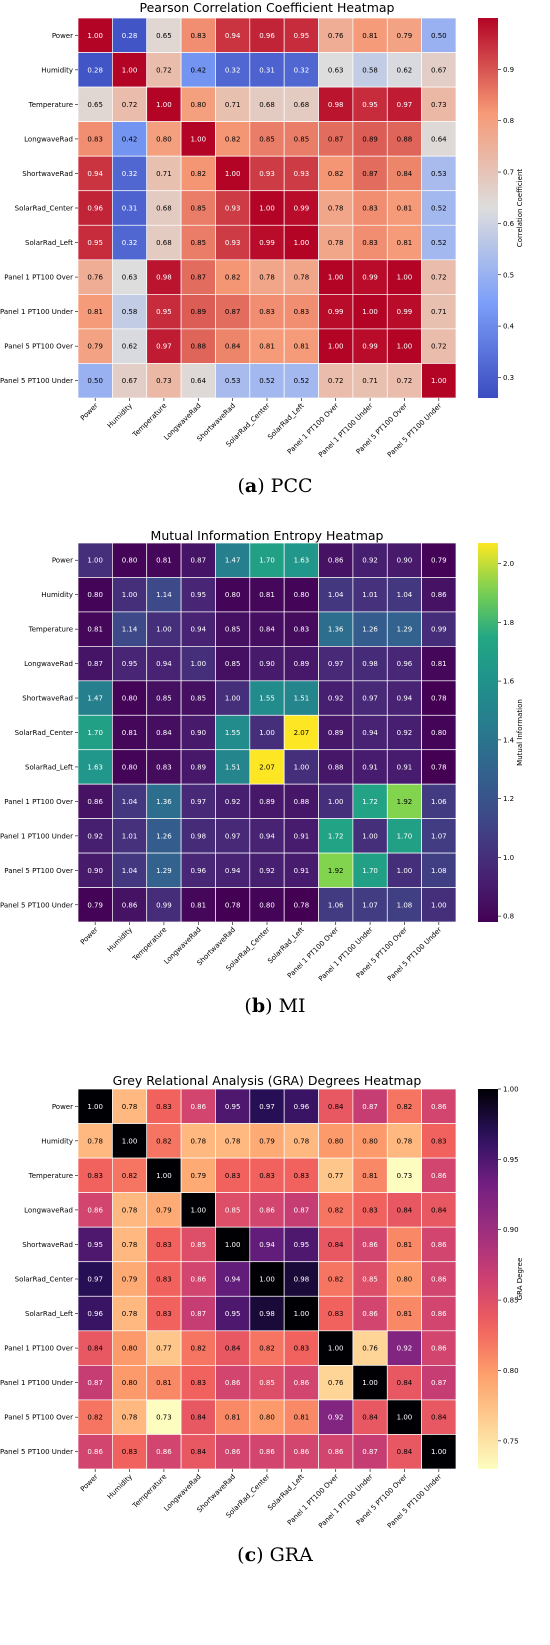 Image resolution: width=550 pixels, height=1645 pixels. I want to click on cell-value-label: 0.82, so click(95, 1418).